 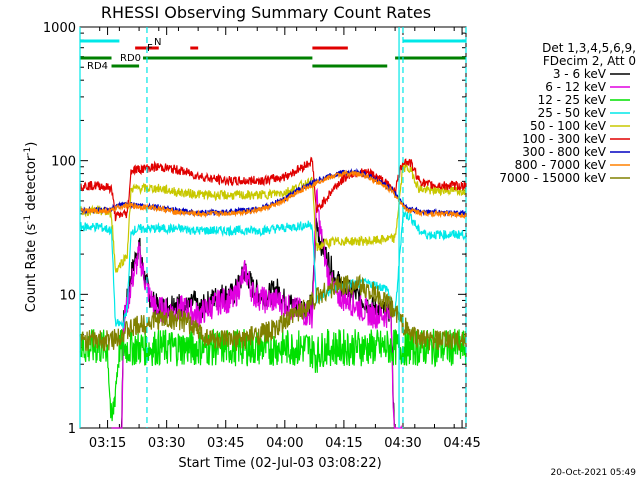 What do you see at coordinates (31, 185) in the screenshot?
I see `y-axis-label-mid: detector` at bounding box center [31, 185].